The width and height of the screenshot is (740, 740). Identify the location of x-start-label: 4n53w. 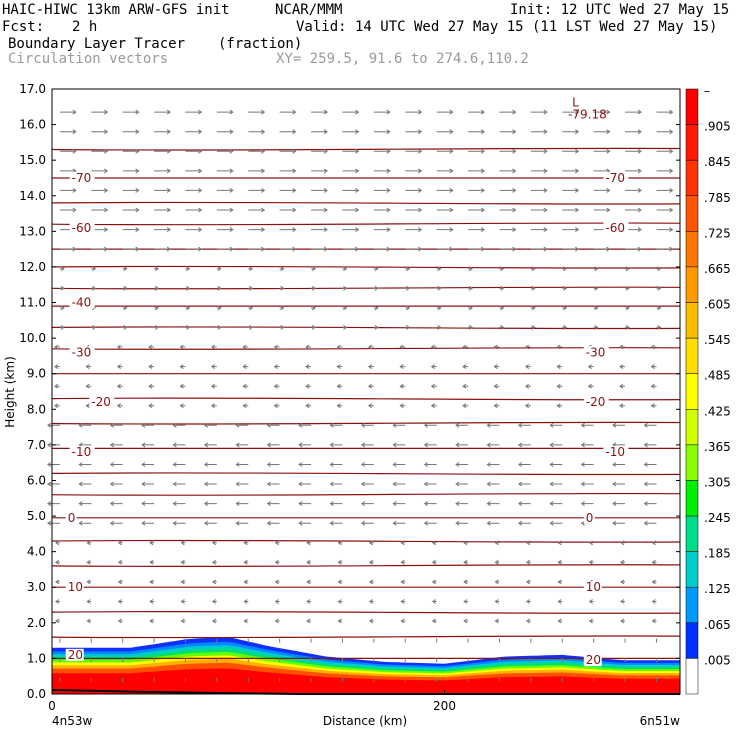
(72, 721).